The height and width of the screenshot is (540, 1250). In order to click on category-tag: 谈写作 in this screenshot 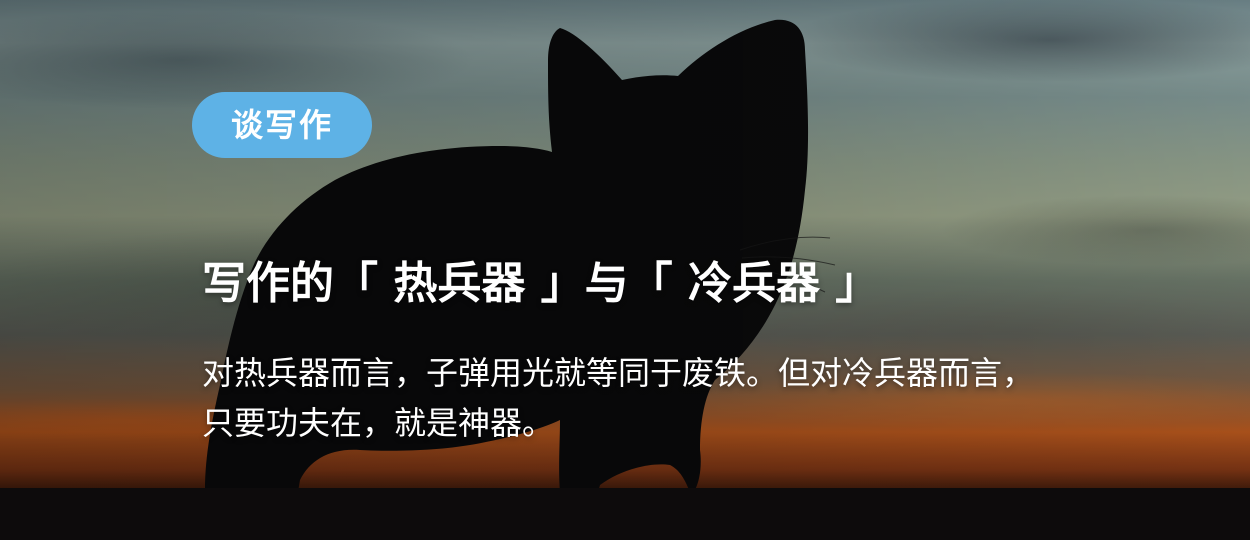, I will do `click(282, 125)`.